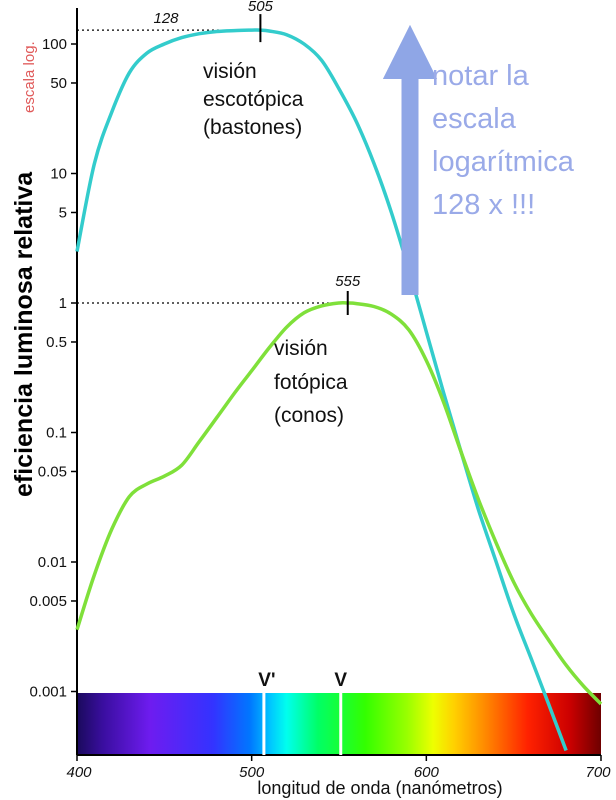  What do you see at coordinates (63, 212) in the screenshot?
I see `y-tick-label: 5` at bounding box center [63, 212].